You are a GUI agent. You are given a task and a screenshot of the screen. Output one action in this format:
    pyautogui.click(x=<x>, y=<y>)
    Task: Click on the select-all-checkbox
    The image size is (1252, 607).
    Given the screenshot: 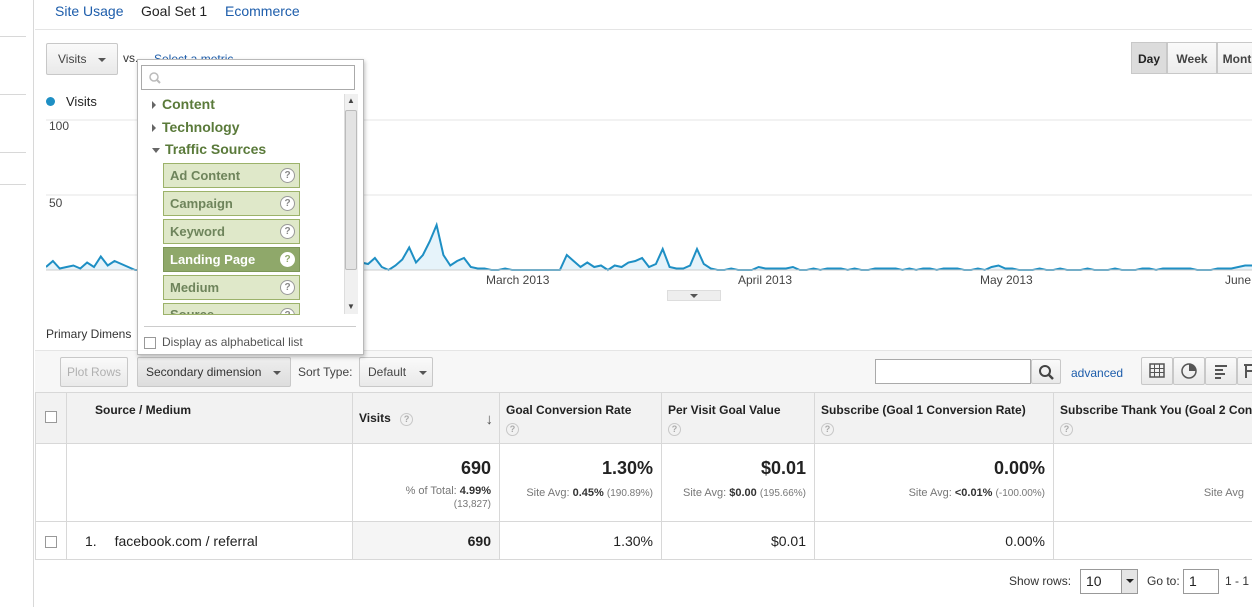 What is the action you would take?
    pyautogui.click(x=51, y=417)
    